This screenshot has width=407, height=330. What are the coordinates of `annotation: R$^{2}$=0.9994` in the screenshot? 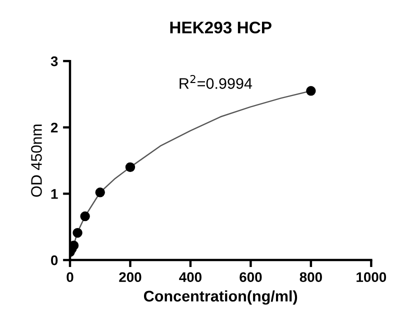 It's located at (216, 82).